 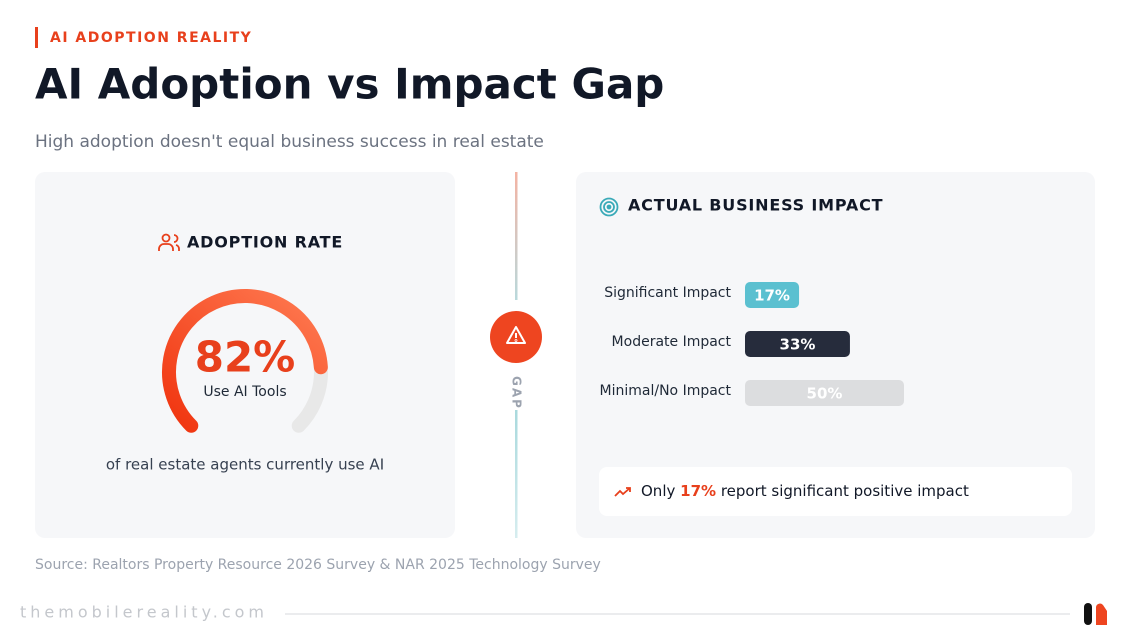 I want to click on callout-prefix: Only, so click(x=658, y=491).